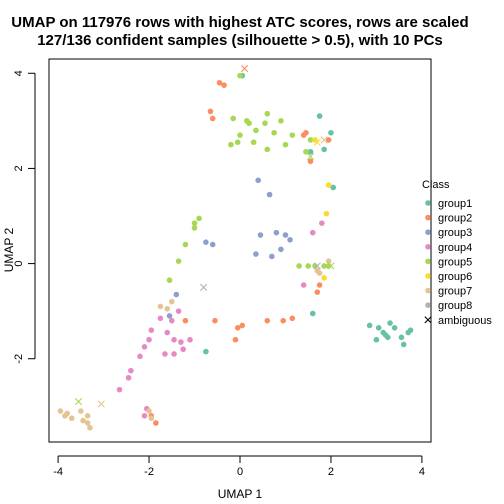 This screenshot has width=504, height=504. I want to click on y-tick-label: 0, so click(19, 264).